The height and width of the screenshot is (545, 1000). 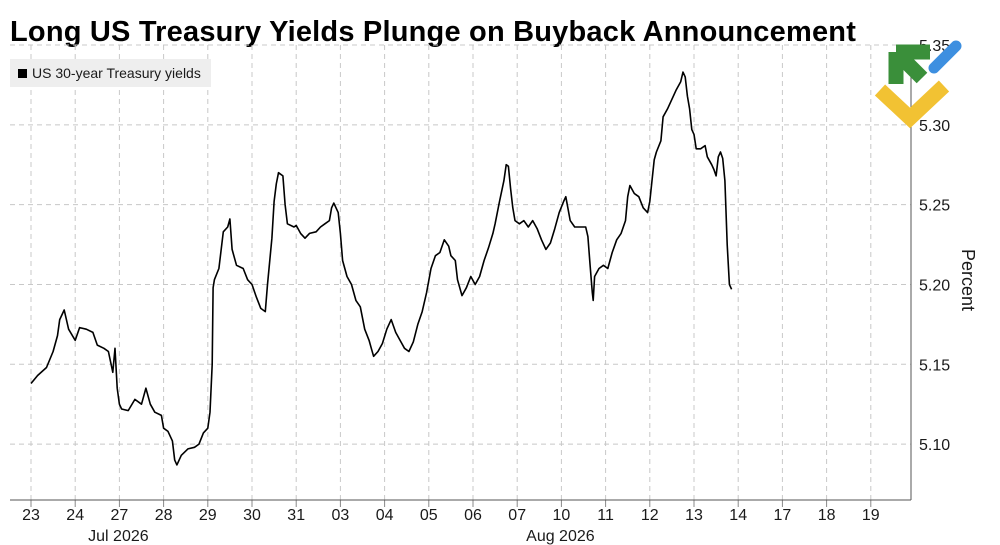 I want to click on y-tick-label: 5.10, so click(x=934, y=445).